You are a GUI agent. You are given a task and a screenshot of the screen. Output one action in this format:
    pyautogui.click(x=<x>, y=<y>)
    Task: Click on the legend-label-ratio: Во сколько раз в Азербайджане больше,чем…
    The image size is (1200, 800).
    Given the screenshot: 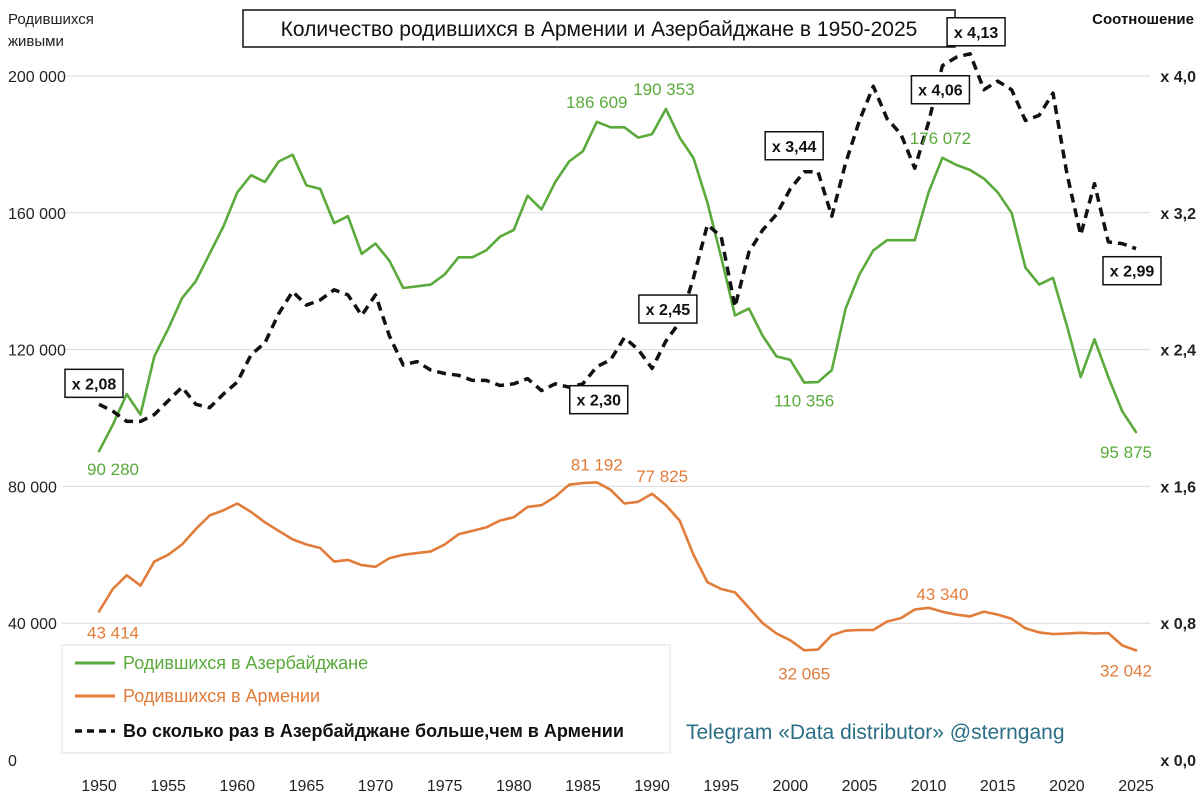 What is the action you would take?
    pyautogui.click(x=373, y=731)
    